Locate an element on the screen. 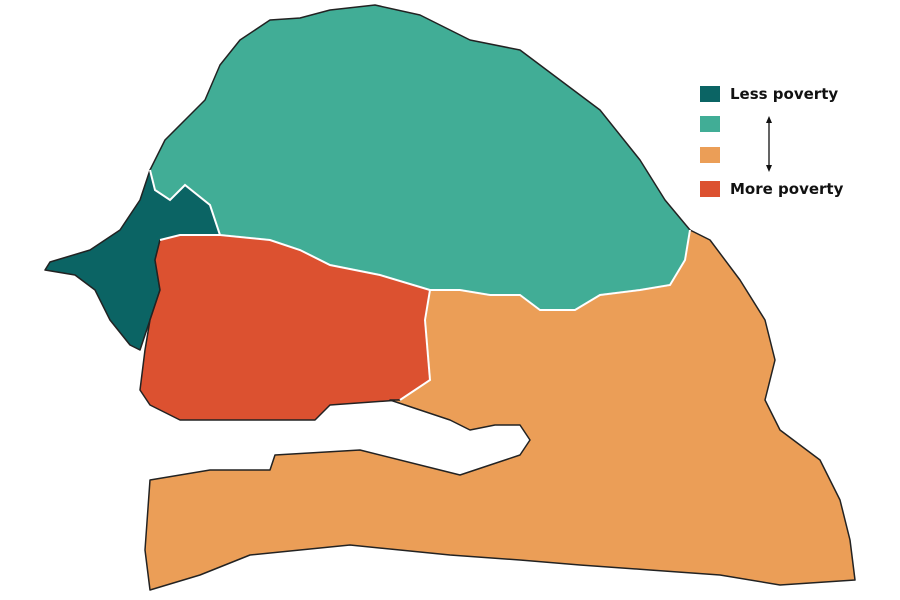 This screenshot has height=600, width=900. legend-item-more-poverty: More poverty is located at coordinates (771, 189).